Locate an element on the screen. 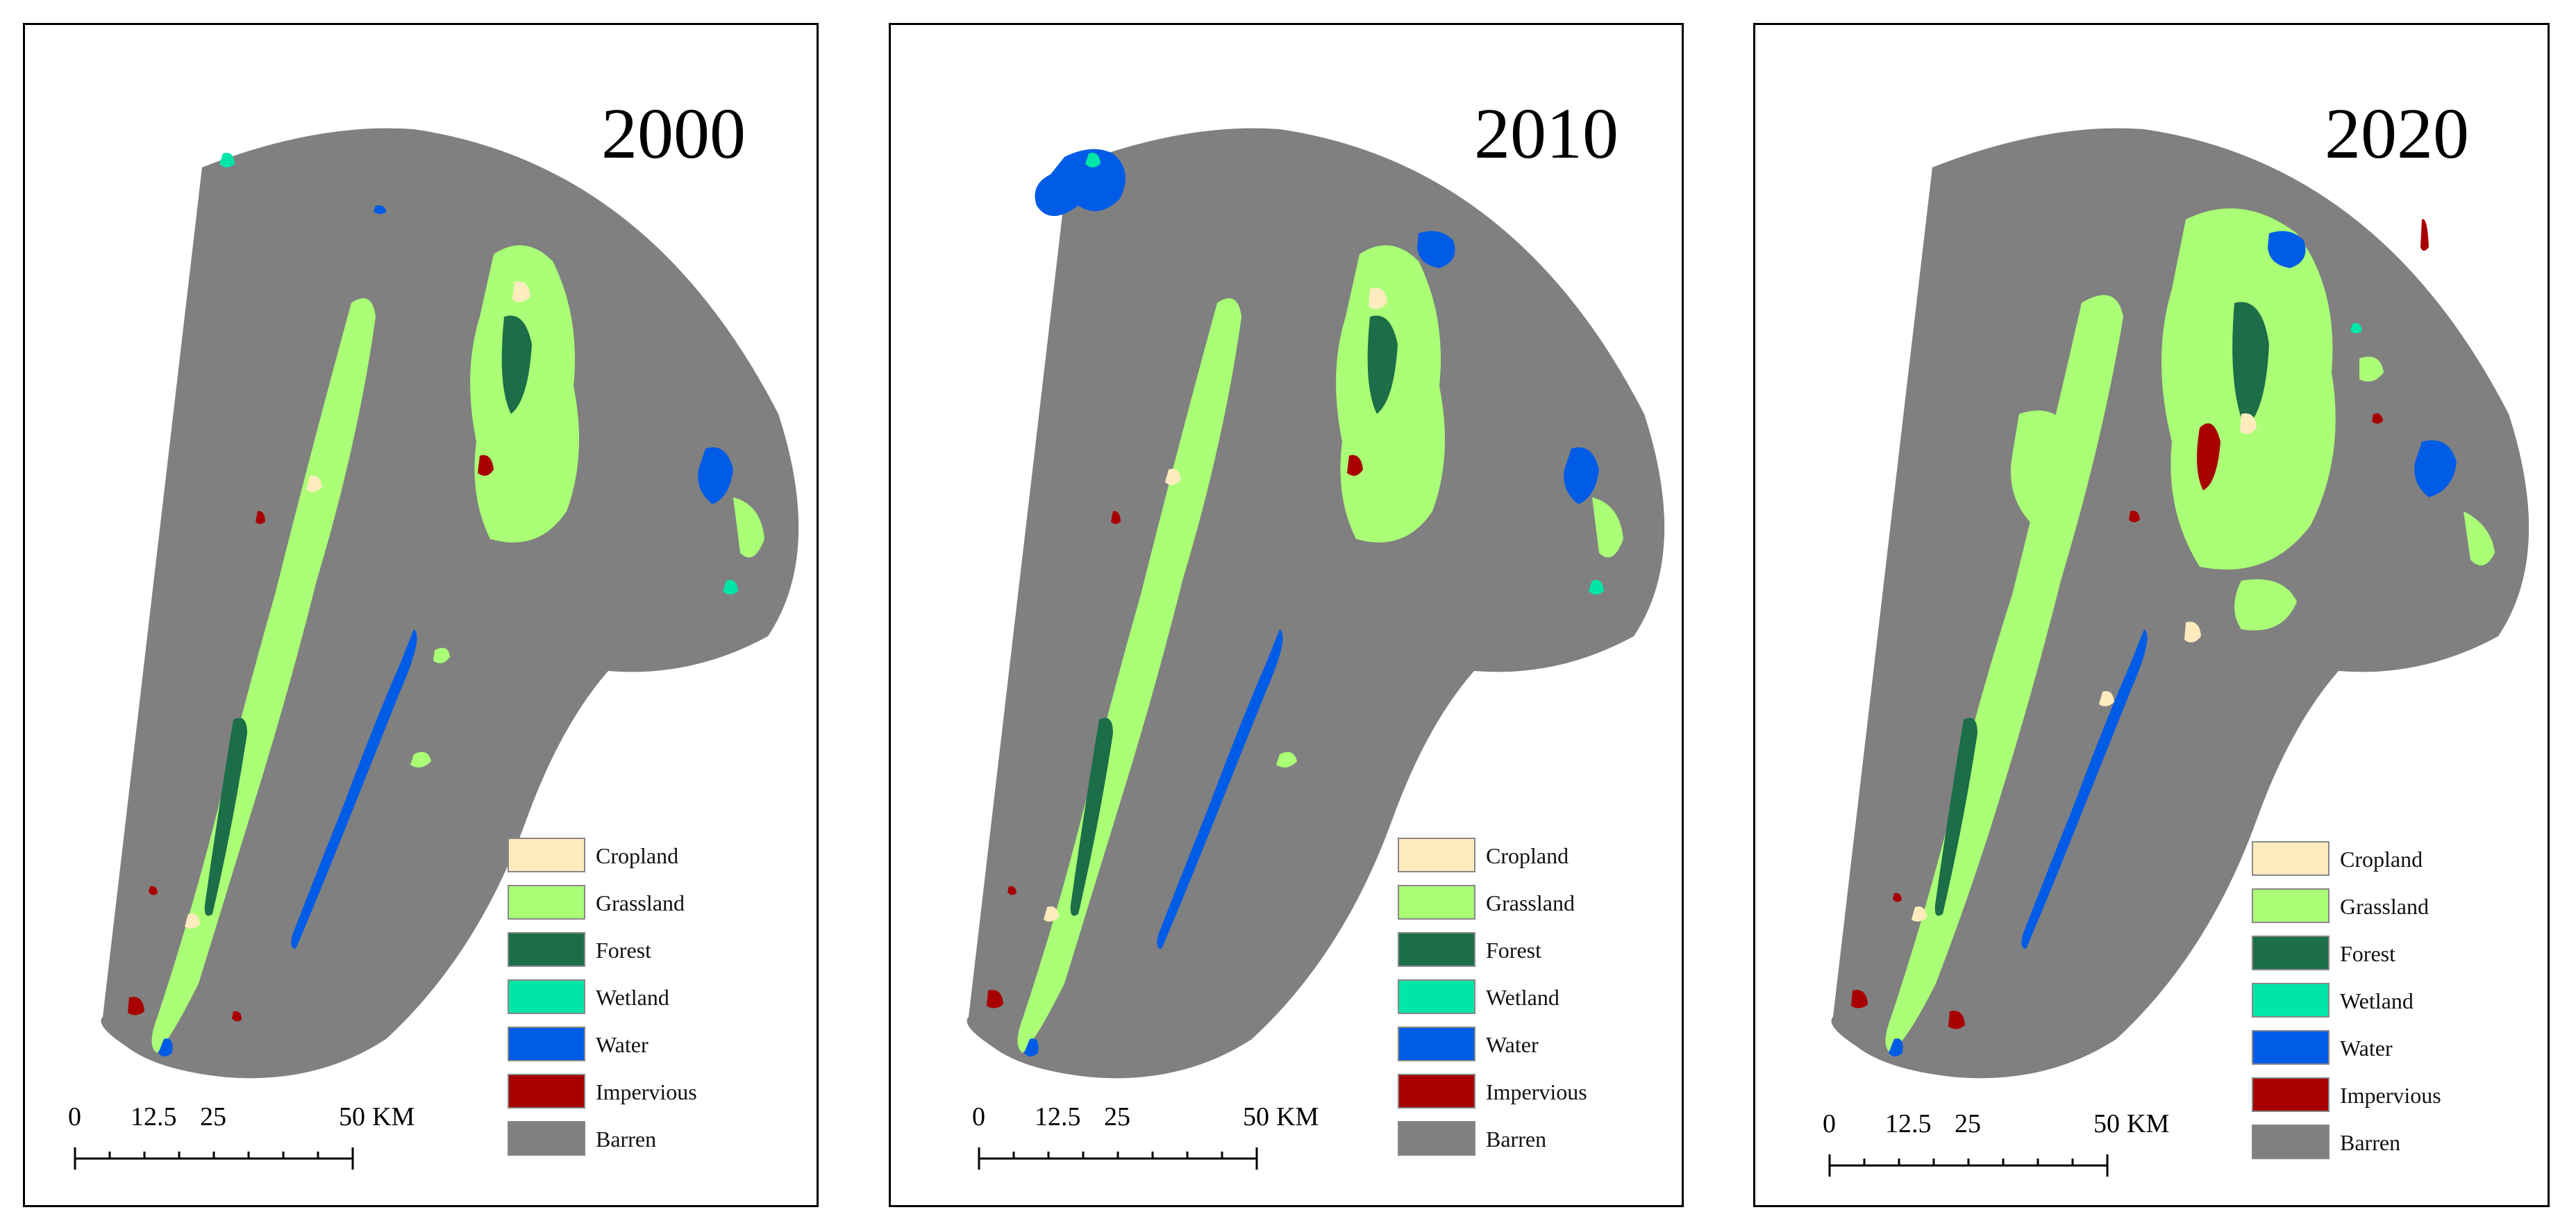 Image resolution: width=2576 pixels, height=1228 pixels. map-year-label: 2000 is located at coordinates (673, 134).